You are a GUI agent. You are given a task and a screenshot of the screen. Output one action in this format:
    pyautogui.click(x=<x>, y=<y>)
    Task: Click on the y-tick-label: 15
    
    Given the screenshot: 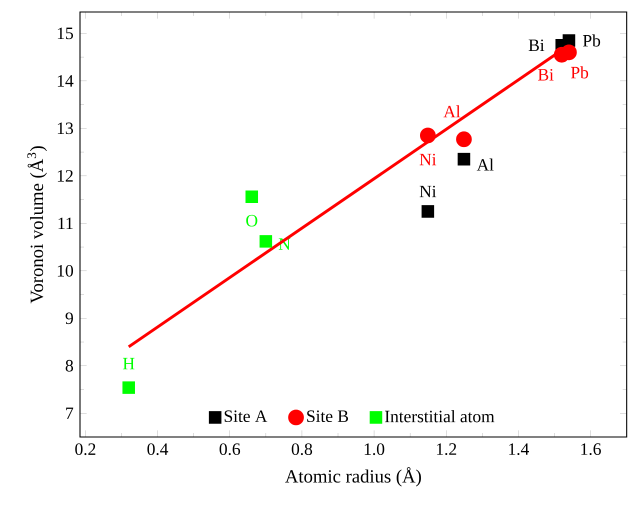 What is the action you would take?
    pyautogui.click(x=66, y=34)
    